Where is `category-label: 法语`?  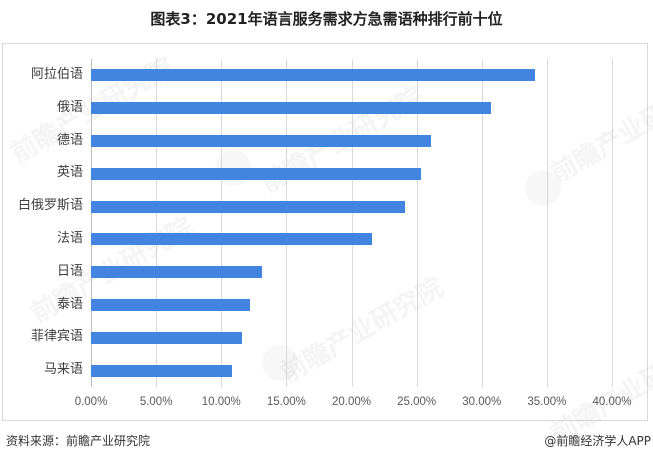
category-label: 法语 is located at coordinates (69, 238).